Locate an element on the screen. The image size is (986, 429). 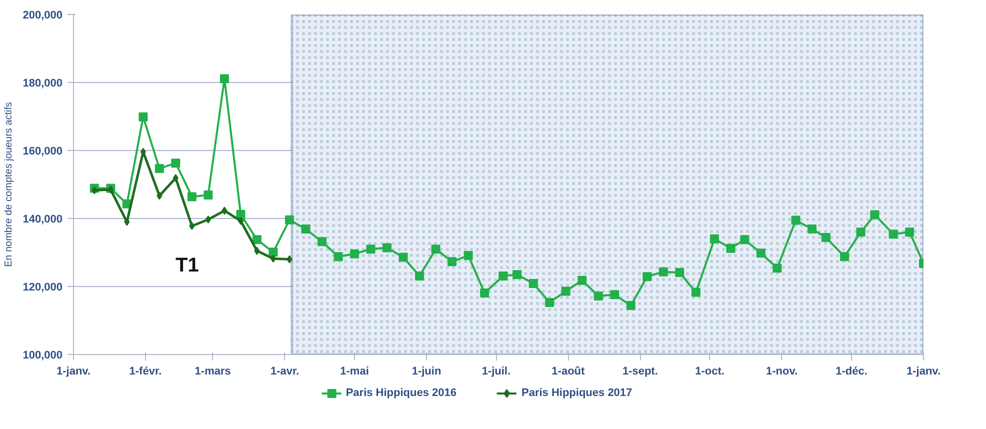
legend-label: Paris Hippiques 2016 is located at coordinates (401, 393).